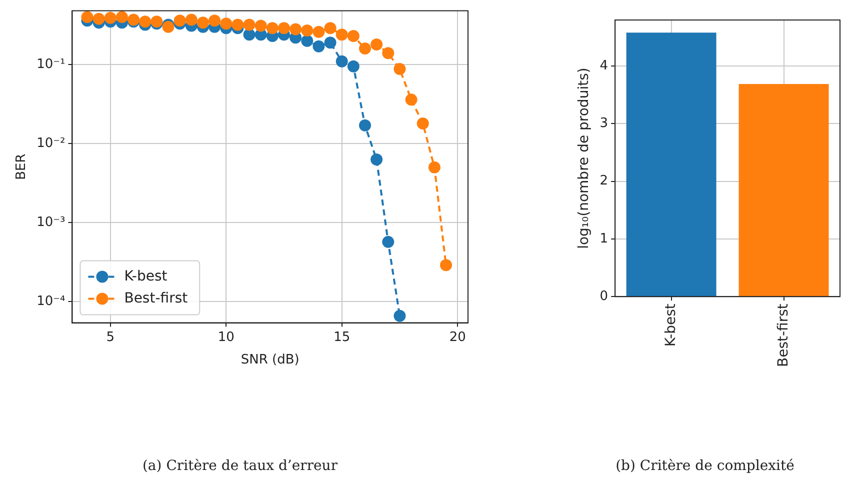 This screenshot has width=850, height=494. Describe the element at coordinates (604, 181) in the screenshot. I see `y-tick-label: 2` at that location.